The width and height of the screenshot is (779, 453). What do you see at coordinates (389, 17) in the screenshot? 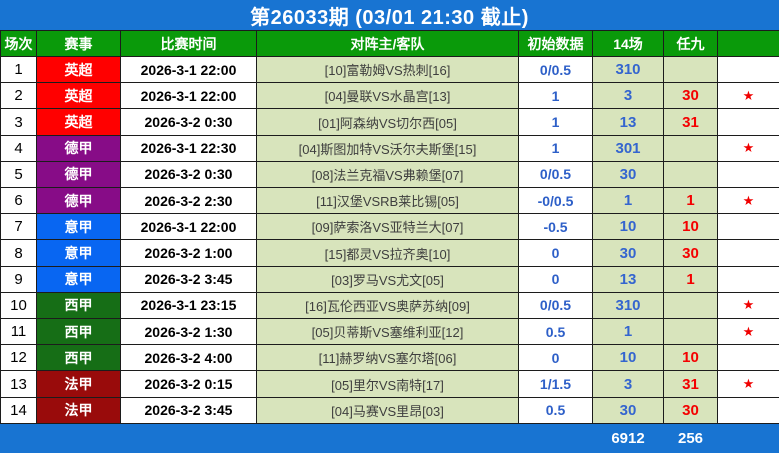
I see `period-title: 第26033期 (03/01 21:30 截止)` at bounding box center [389, 17].